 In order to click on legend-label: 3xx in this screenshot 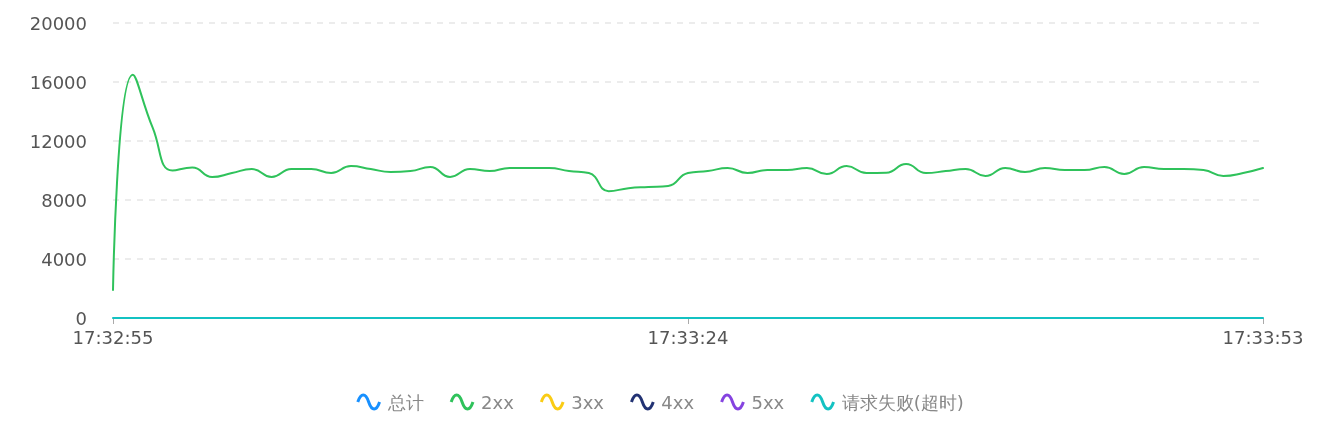, I will do `click(588, 402)`.